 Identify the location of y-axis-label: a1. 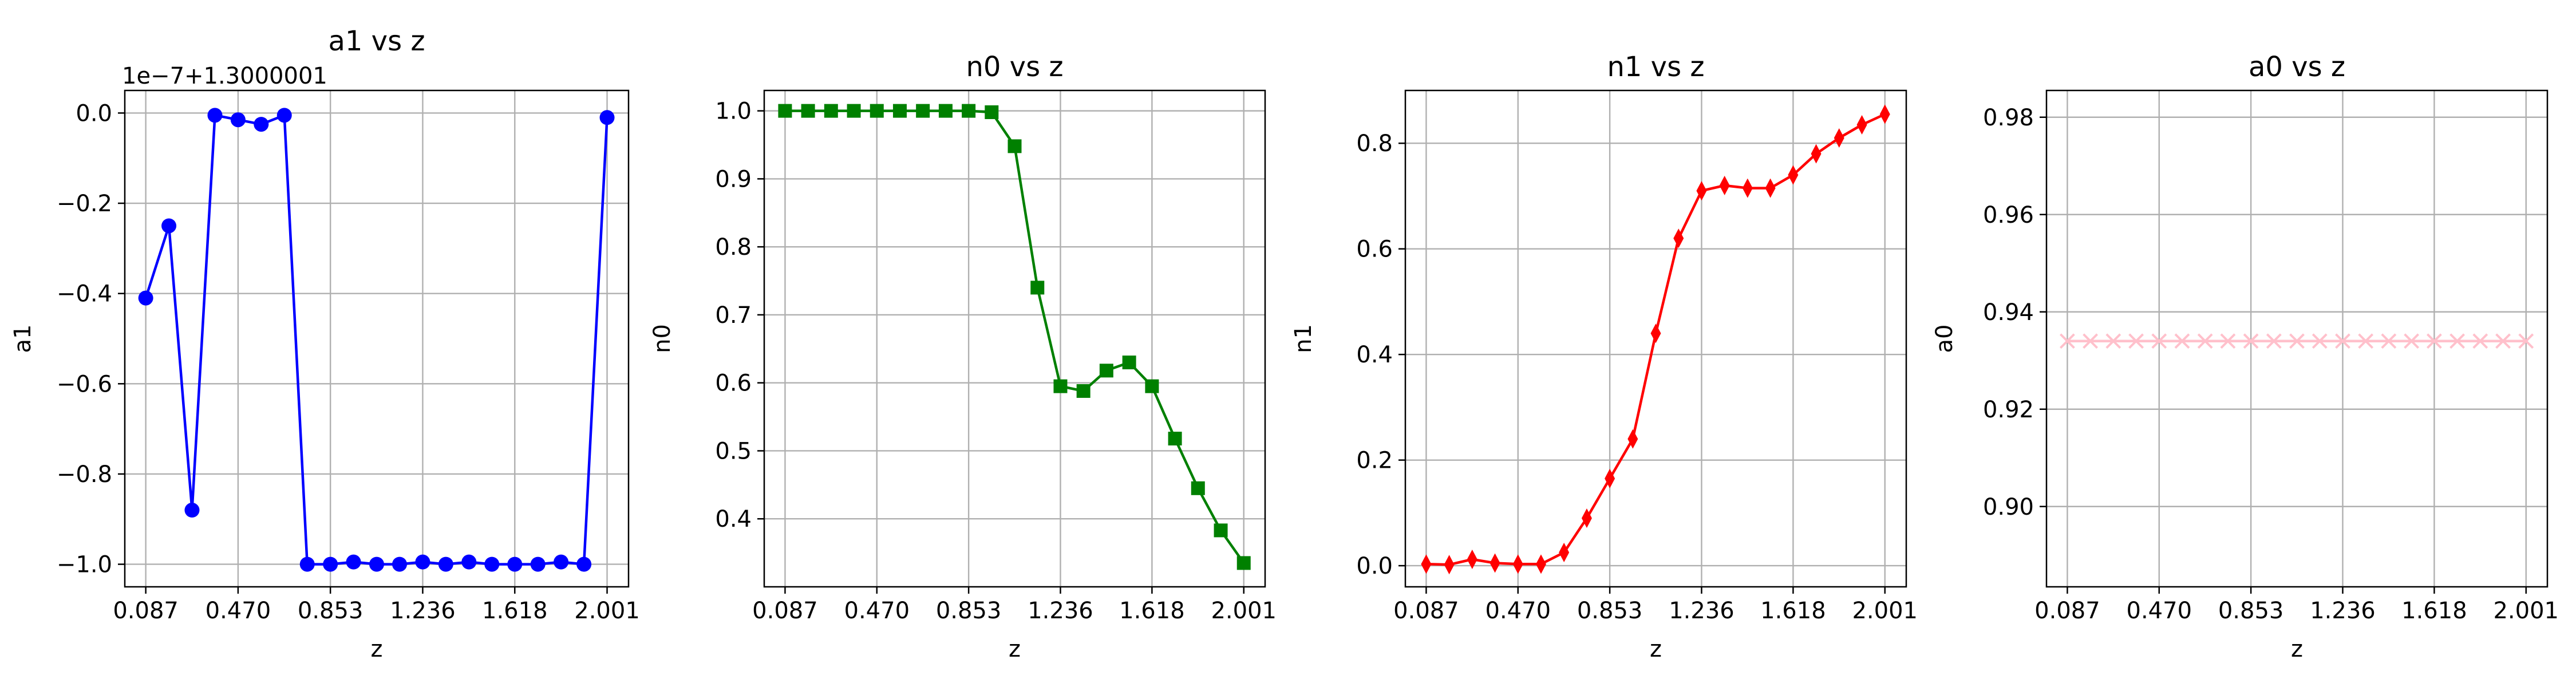
(23, 339).